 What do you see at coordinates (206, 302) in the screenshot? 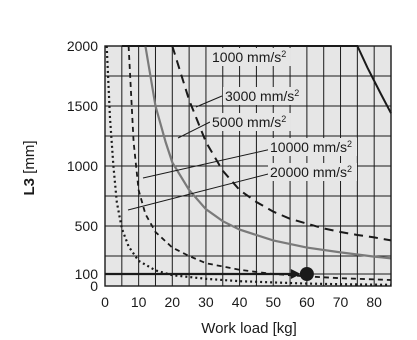
I see `x-tick-label: 30` at bounding box center [206, 302].